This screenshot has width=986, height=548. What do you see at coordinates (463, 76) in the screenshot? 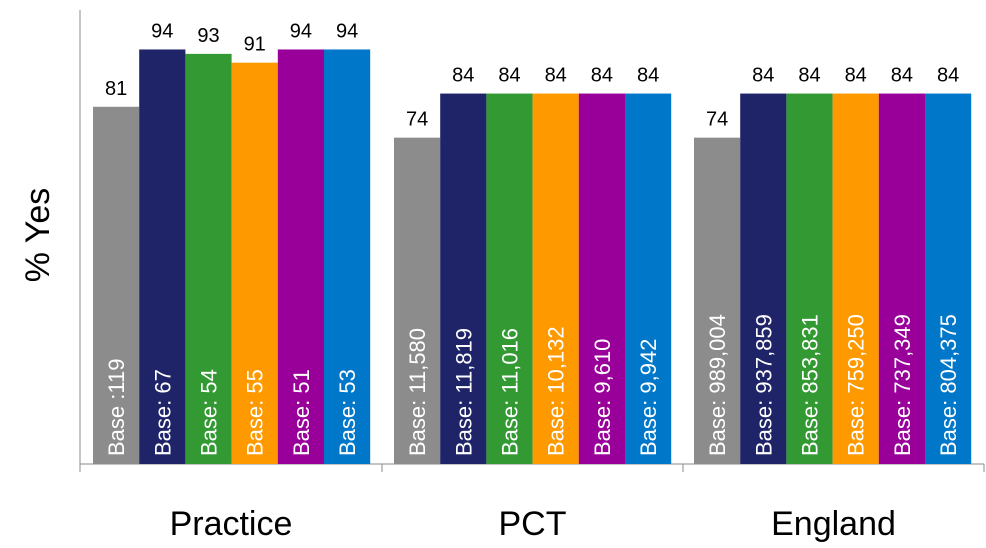
I see `value-label-pct-1: 84` at bounding box center [463, 76].